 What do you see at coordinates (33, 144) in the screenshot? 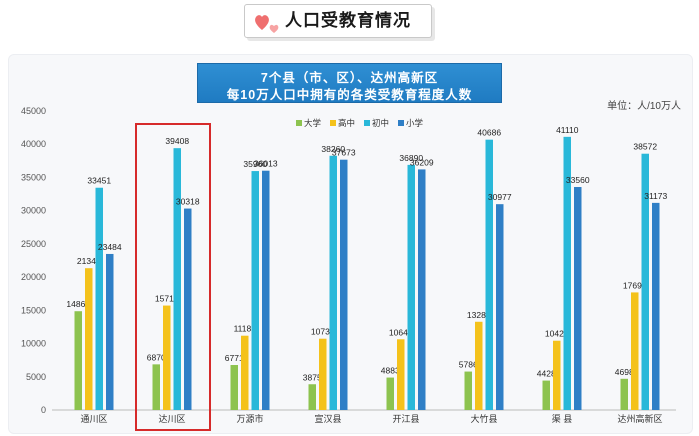
I see `y-tick-label: 40000` at bounding box center [33, 144].